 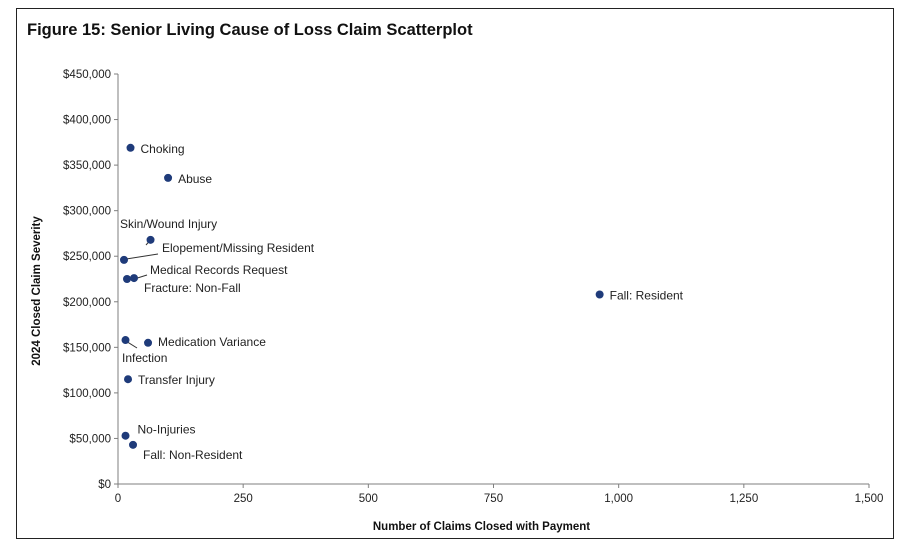 What do you see at coordinates (743, 499) in the screenshot?
I see `x-tick-label: 1,250` at bounding box center [743, 499].